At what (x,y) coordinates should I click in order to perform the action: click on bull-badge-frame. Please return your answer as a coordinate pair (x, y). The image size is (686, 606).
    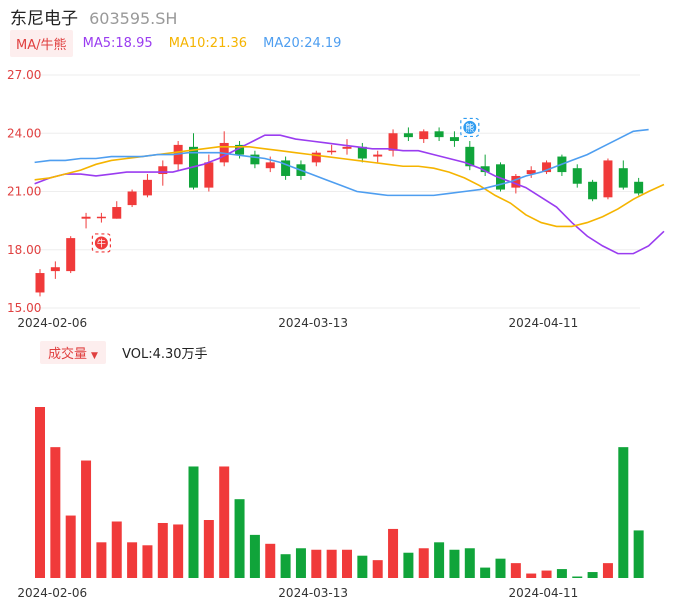
    Looking at the image, I should click on (101, 243).